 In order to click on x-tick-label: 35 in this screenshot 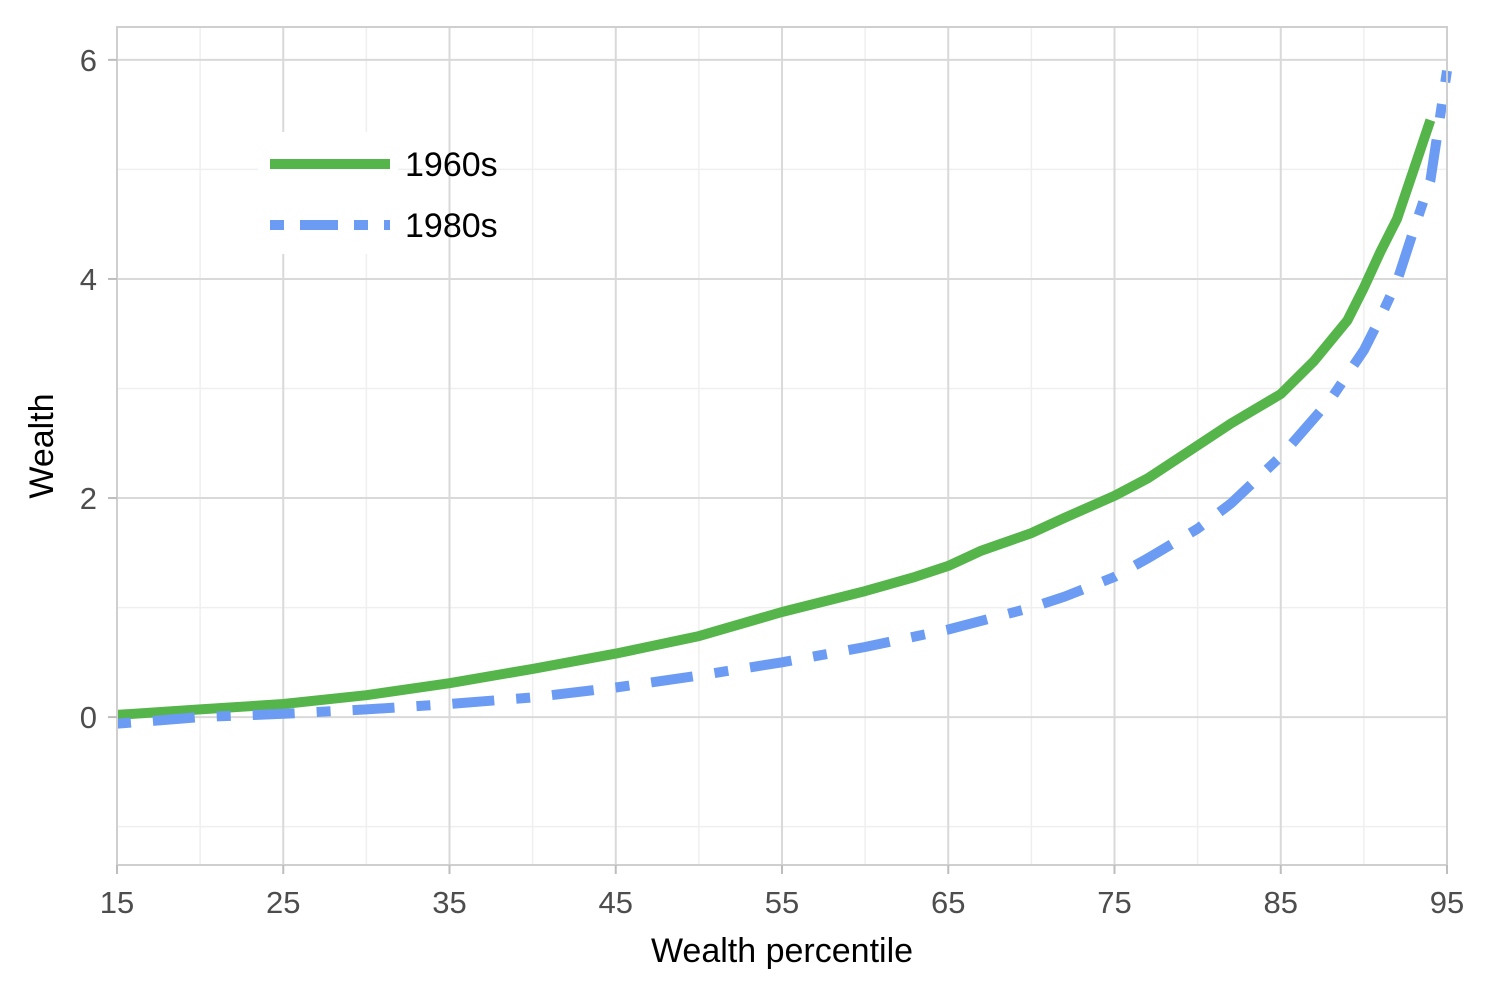, I will do `click(449, 902)`.